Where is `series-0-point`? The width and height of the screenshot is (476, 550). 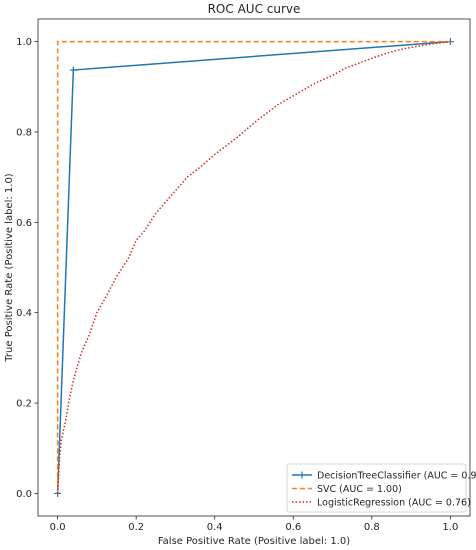 series-0-point is located at coordinates (73, 70).